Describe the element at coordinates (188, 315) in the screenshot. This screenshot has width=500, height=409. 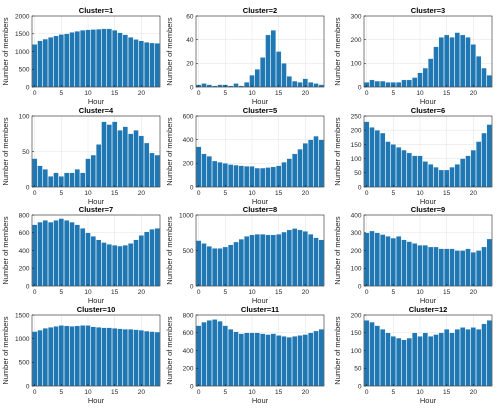
I see `y-tick-label: 800` at that location.